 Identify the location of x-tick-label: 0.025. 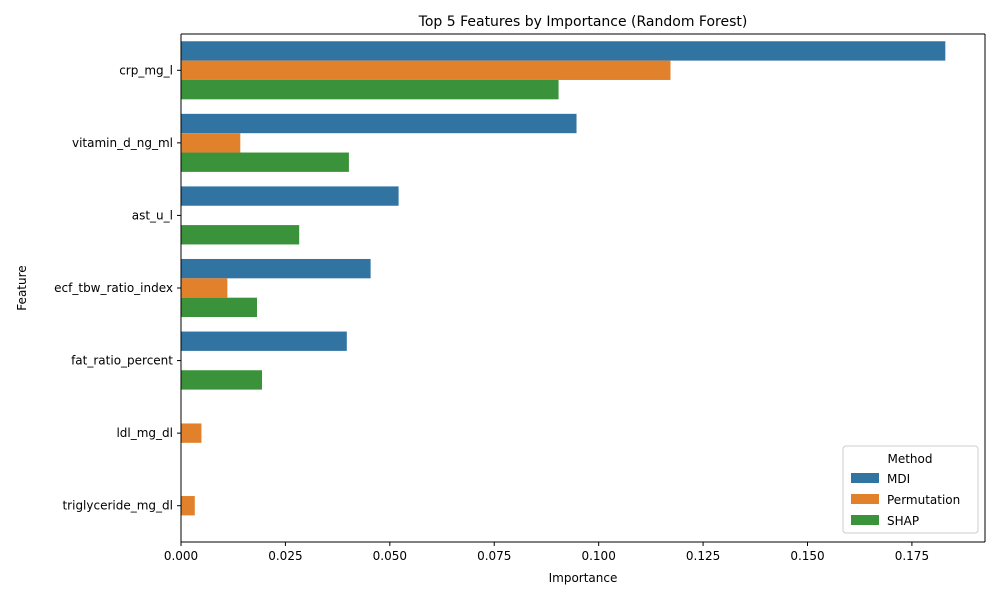
(285, 556).